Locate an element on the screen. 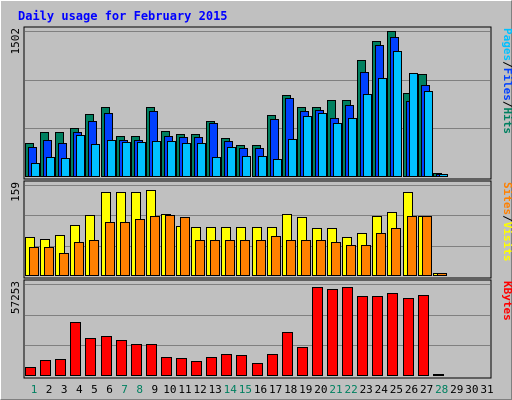  day-label-3: 3 is located at coordinates (64, 389).